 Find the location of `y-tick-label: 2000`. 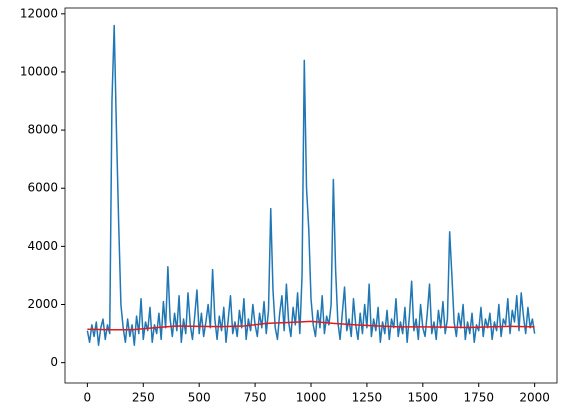

y-tick-label: 2000 is located at coordinates (42, 304).